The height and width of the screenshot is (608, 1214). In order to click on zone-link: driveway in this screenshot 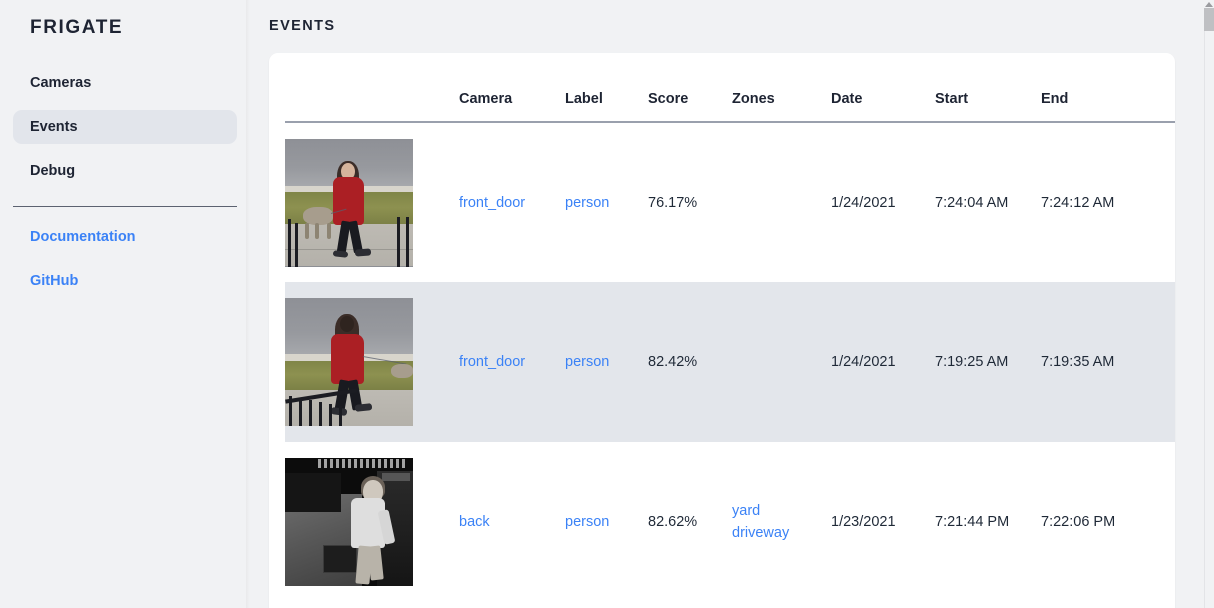, I will do `click(761, 533)`.